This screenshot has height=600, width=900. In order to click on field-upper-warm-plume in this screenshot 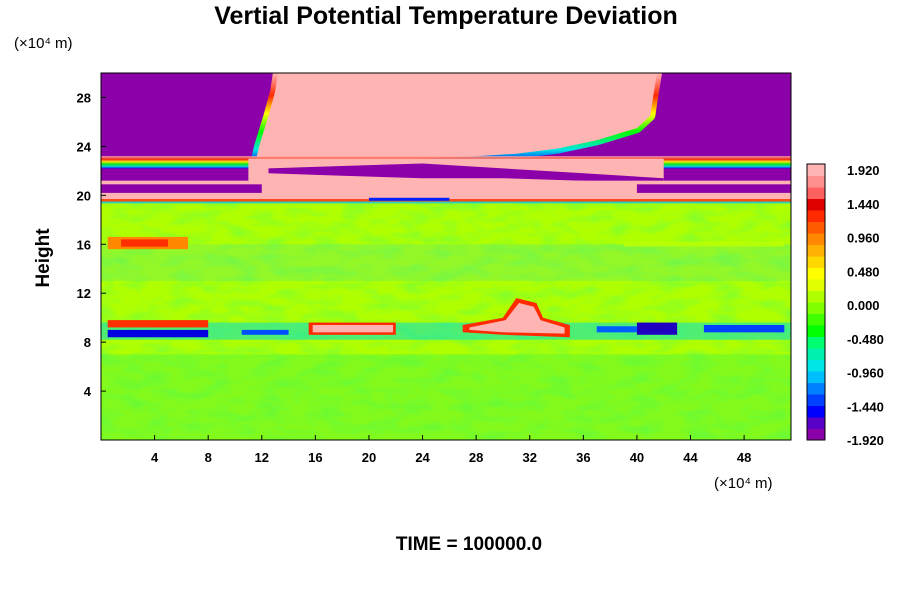, I will do `click(456, 118)`.